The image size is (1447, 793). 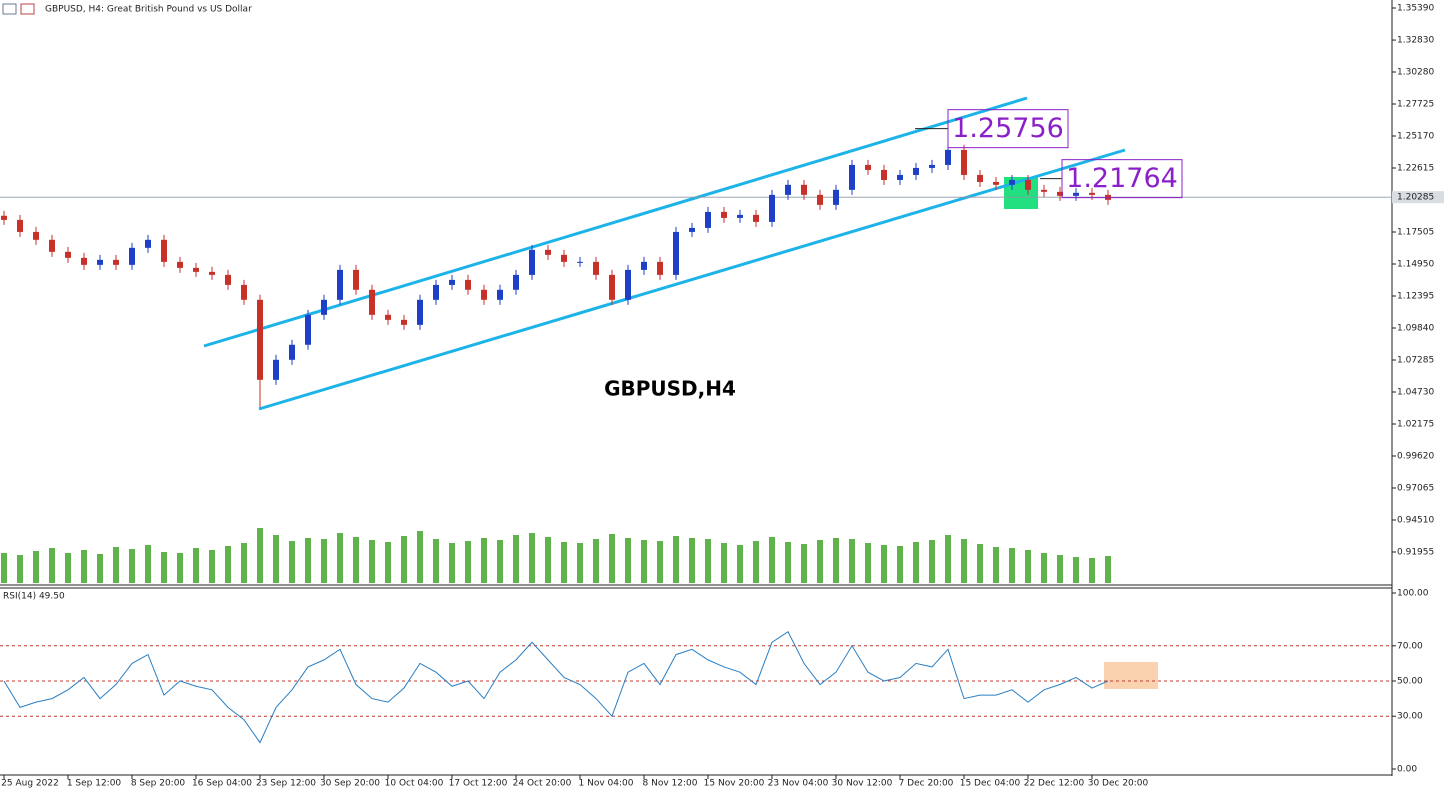 I want to click on x-tick-label: 7 Dec 20:00, so click(x=926, y=784).